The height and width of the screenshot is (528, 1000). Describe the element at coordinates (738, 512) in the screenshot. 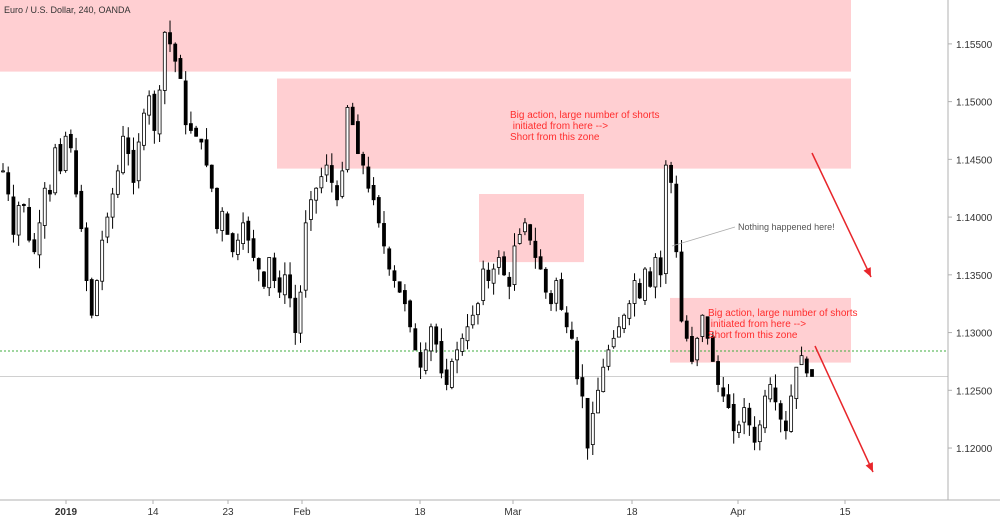

I see `x-tick-label: Apr` at that location.